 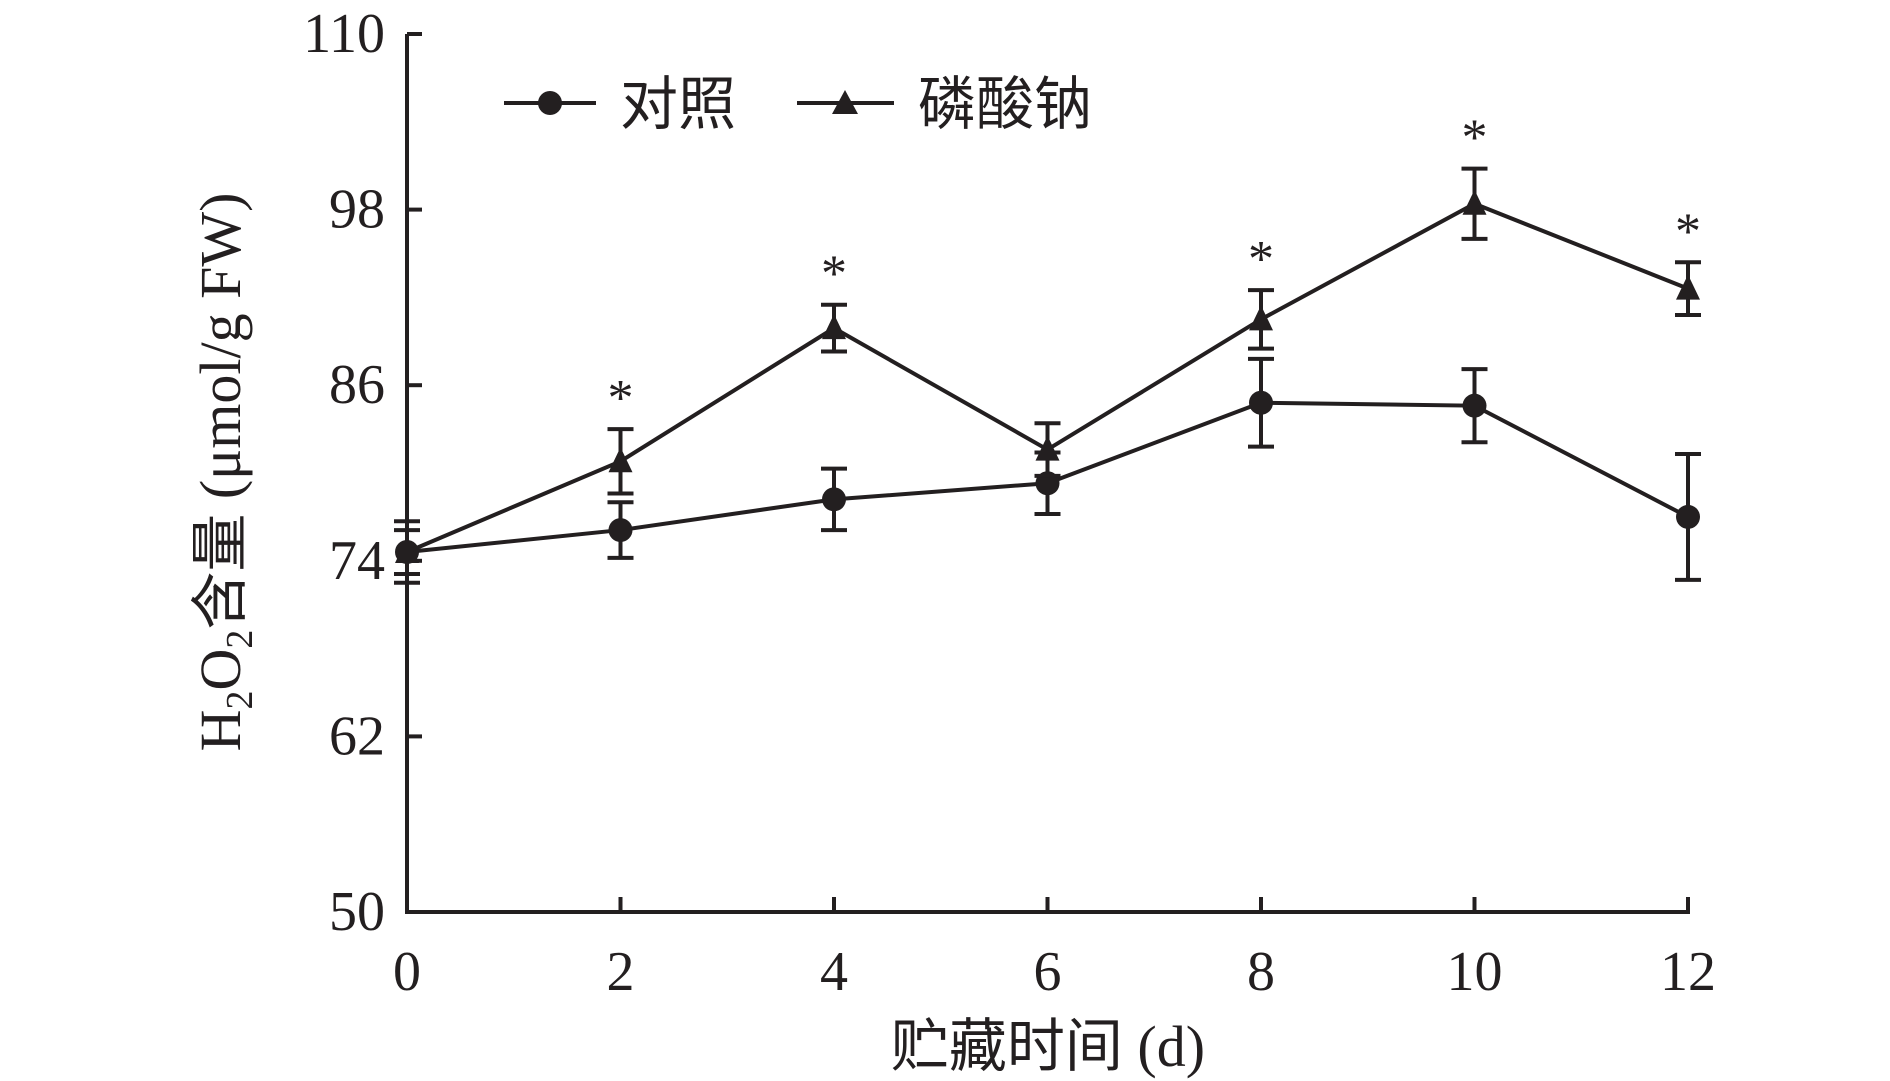 I want to click on y-label-sub2: 2, so click(x=240, y=639).